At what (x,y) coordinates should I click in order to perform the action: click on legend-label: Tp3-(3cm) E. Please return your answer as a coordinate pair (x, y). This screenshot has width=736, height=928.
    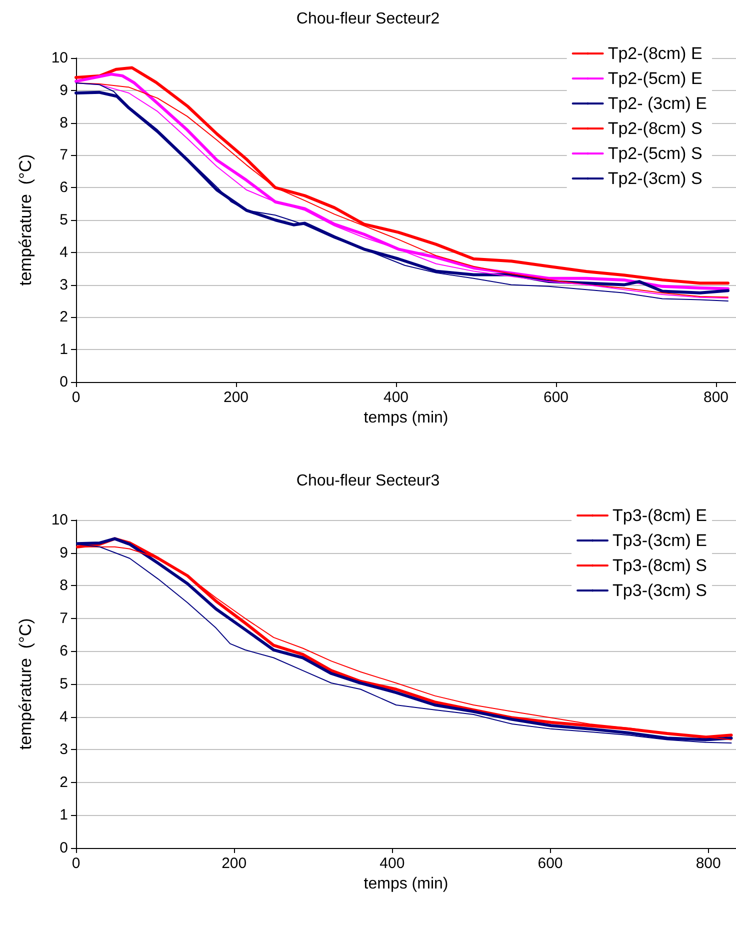
    Looking at the image, I should click on (660, 540).